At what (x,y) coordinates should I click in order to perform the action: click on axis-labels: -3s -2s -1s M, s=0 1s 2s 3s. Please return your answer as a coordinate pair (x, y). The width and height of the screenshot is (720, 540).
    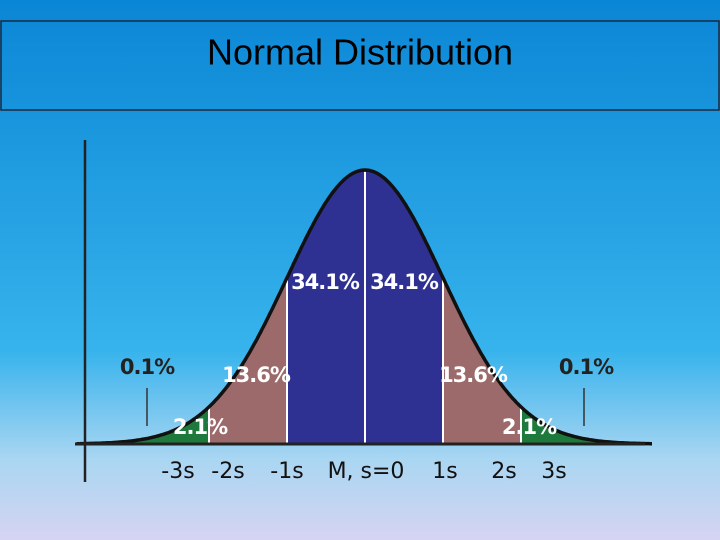
    Looking at the image, I should click on (363, 471).